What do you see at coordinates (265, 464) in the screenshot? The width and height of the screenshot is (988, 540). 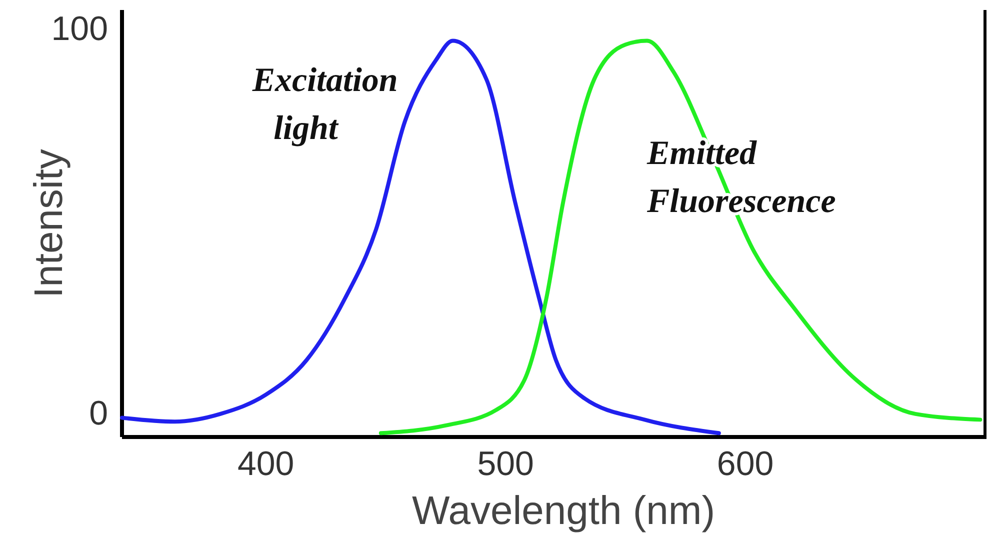 I see `x-tick-label: 400` at bounding box center [265, 464].